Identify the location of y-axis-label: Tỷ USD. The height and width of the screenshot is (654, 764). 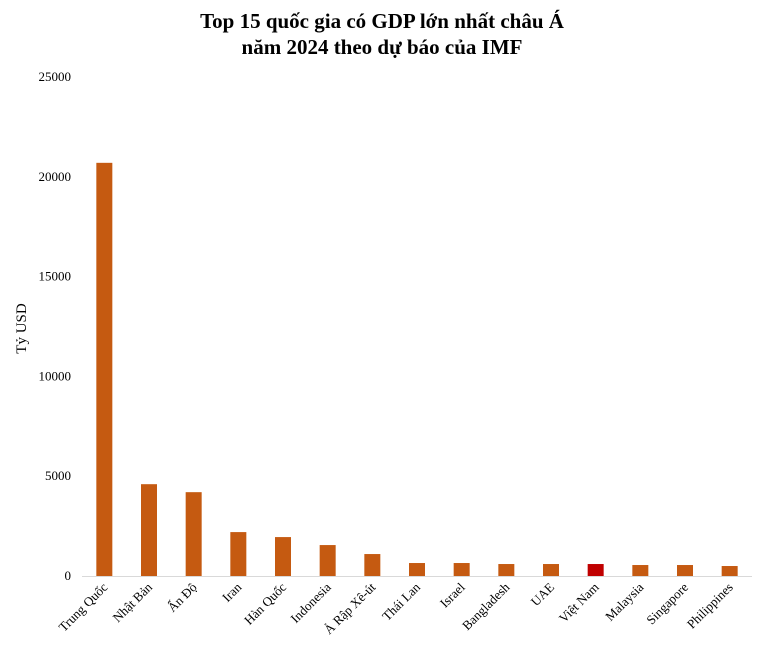
(22, 328).